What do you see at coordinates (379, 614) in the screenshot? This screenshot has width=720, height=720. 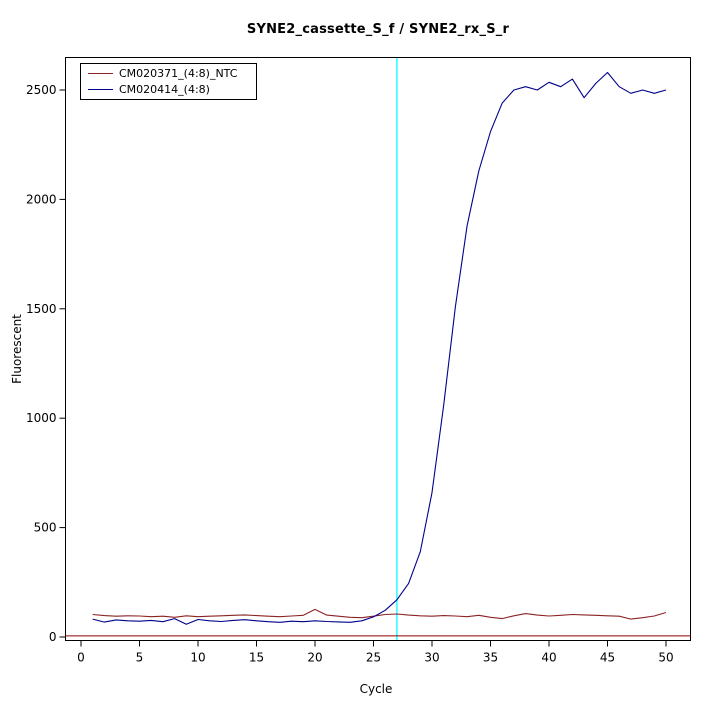 I see `series-line-ntc` at bounding box center [379, 614].